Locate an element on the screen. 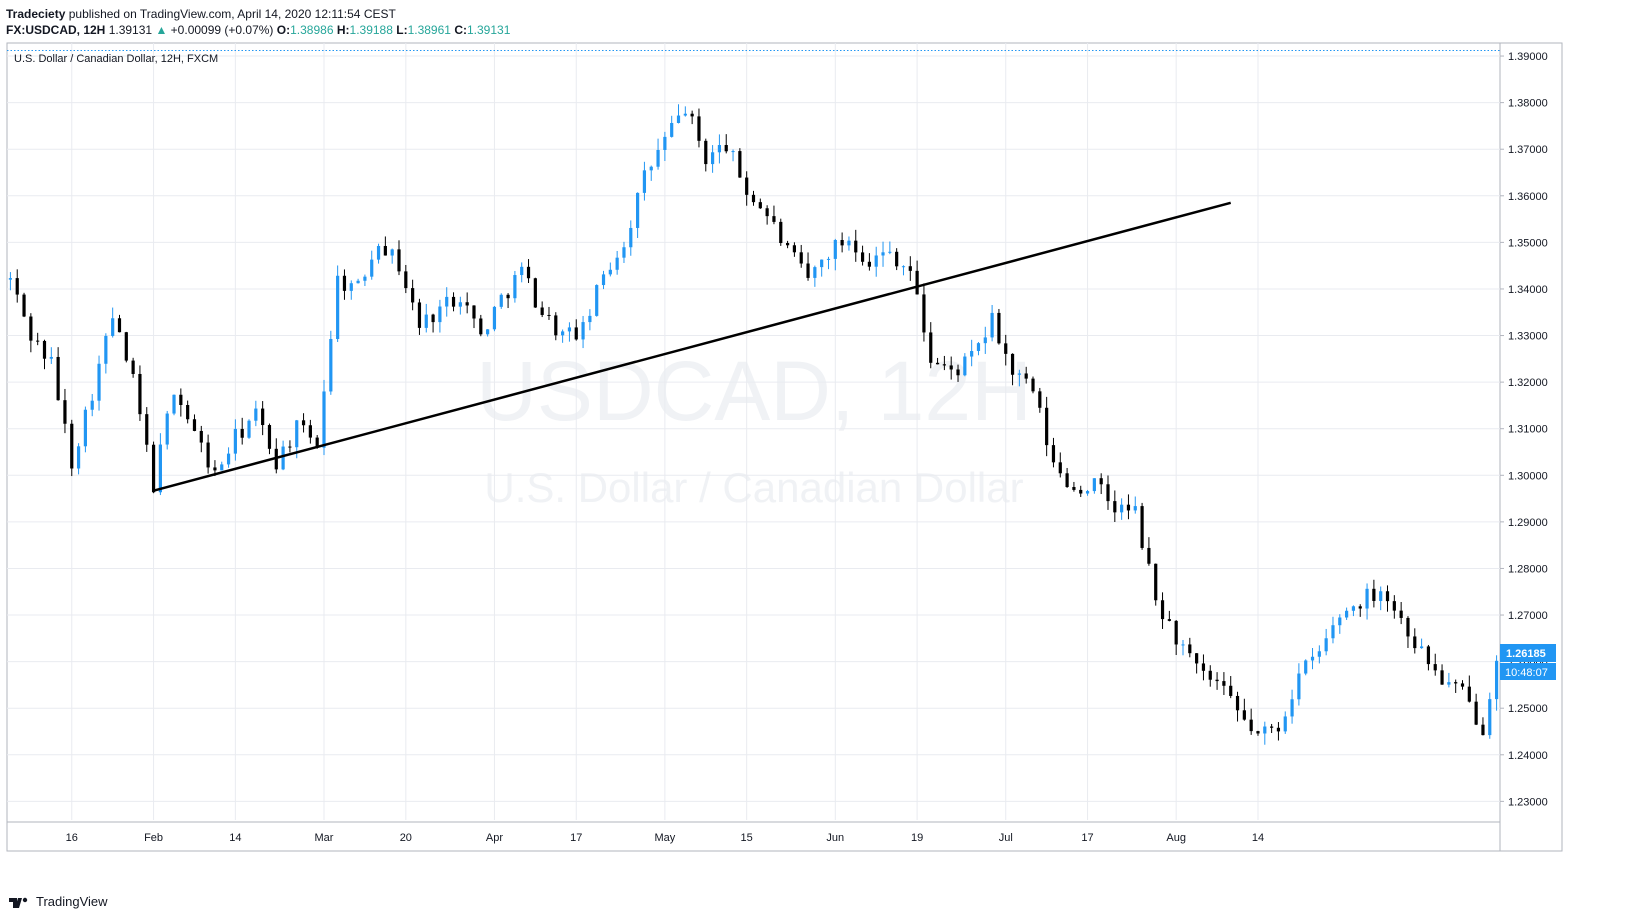 The image size is (1627, 919). x-tick-label: Apr is located at coordinates (494, 838).